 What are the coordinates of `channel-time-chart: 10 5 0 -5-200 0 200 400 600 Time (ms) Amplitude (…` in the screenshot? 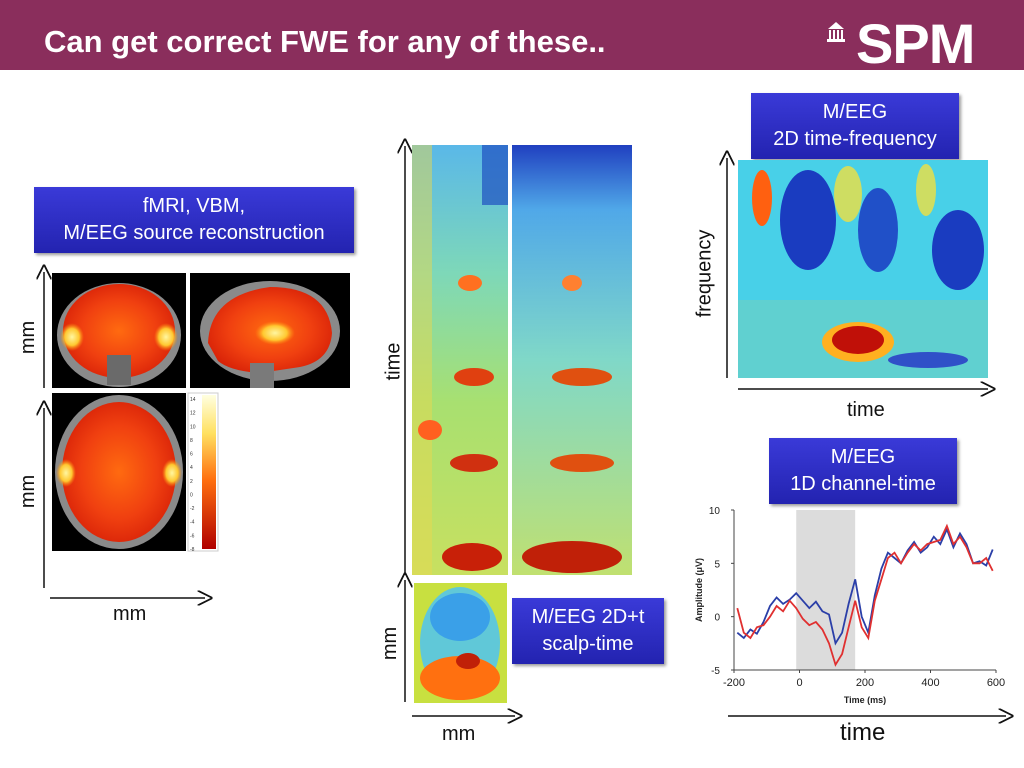 It's located at (849, 605).